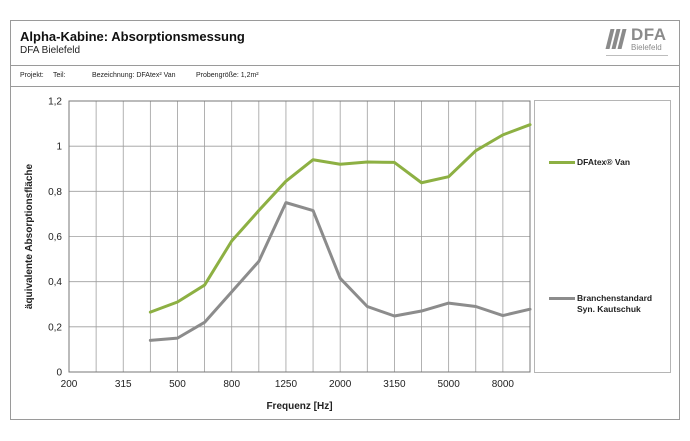 The width and height of the screenshot is (690, 441). What do you see at coordinates (177, 384) in the screenshot?
I see `x-tick-label: 500` at bounding box center [177, 384].